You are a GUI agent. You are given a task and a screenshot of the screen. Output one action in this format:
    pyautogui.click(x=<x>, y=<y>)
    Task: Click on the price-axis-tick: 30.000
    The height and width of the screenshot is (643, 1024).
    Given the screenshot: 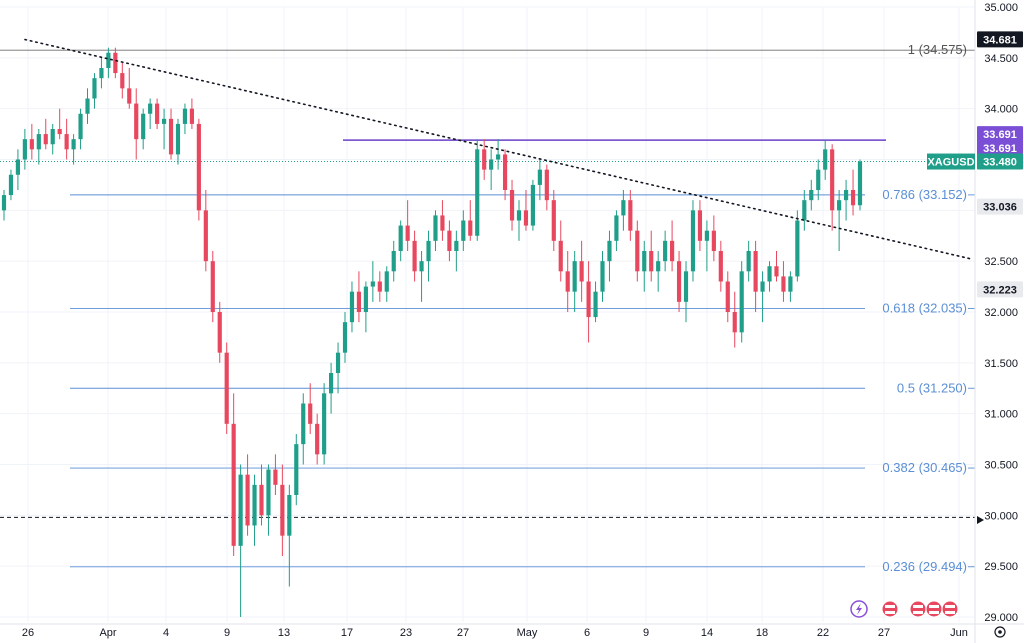 What is the action you would take?
    pyautogui.click(x=1001, y=516)
    